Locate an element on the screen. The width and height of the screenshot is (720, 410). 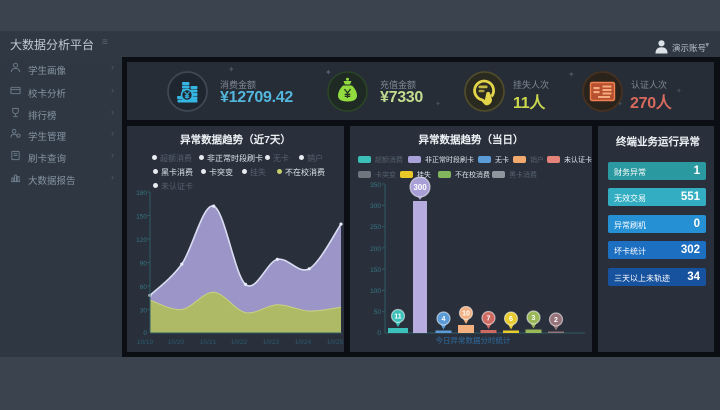
svg-text: 350 is located at coordinates (375, 185).